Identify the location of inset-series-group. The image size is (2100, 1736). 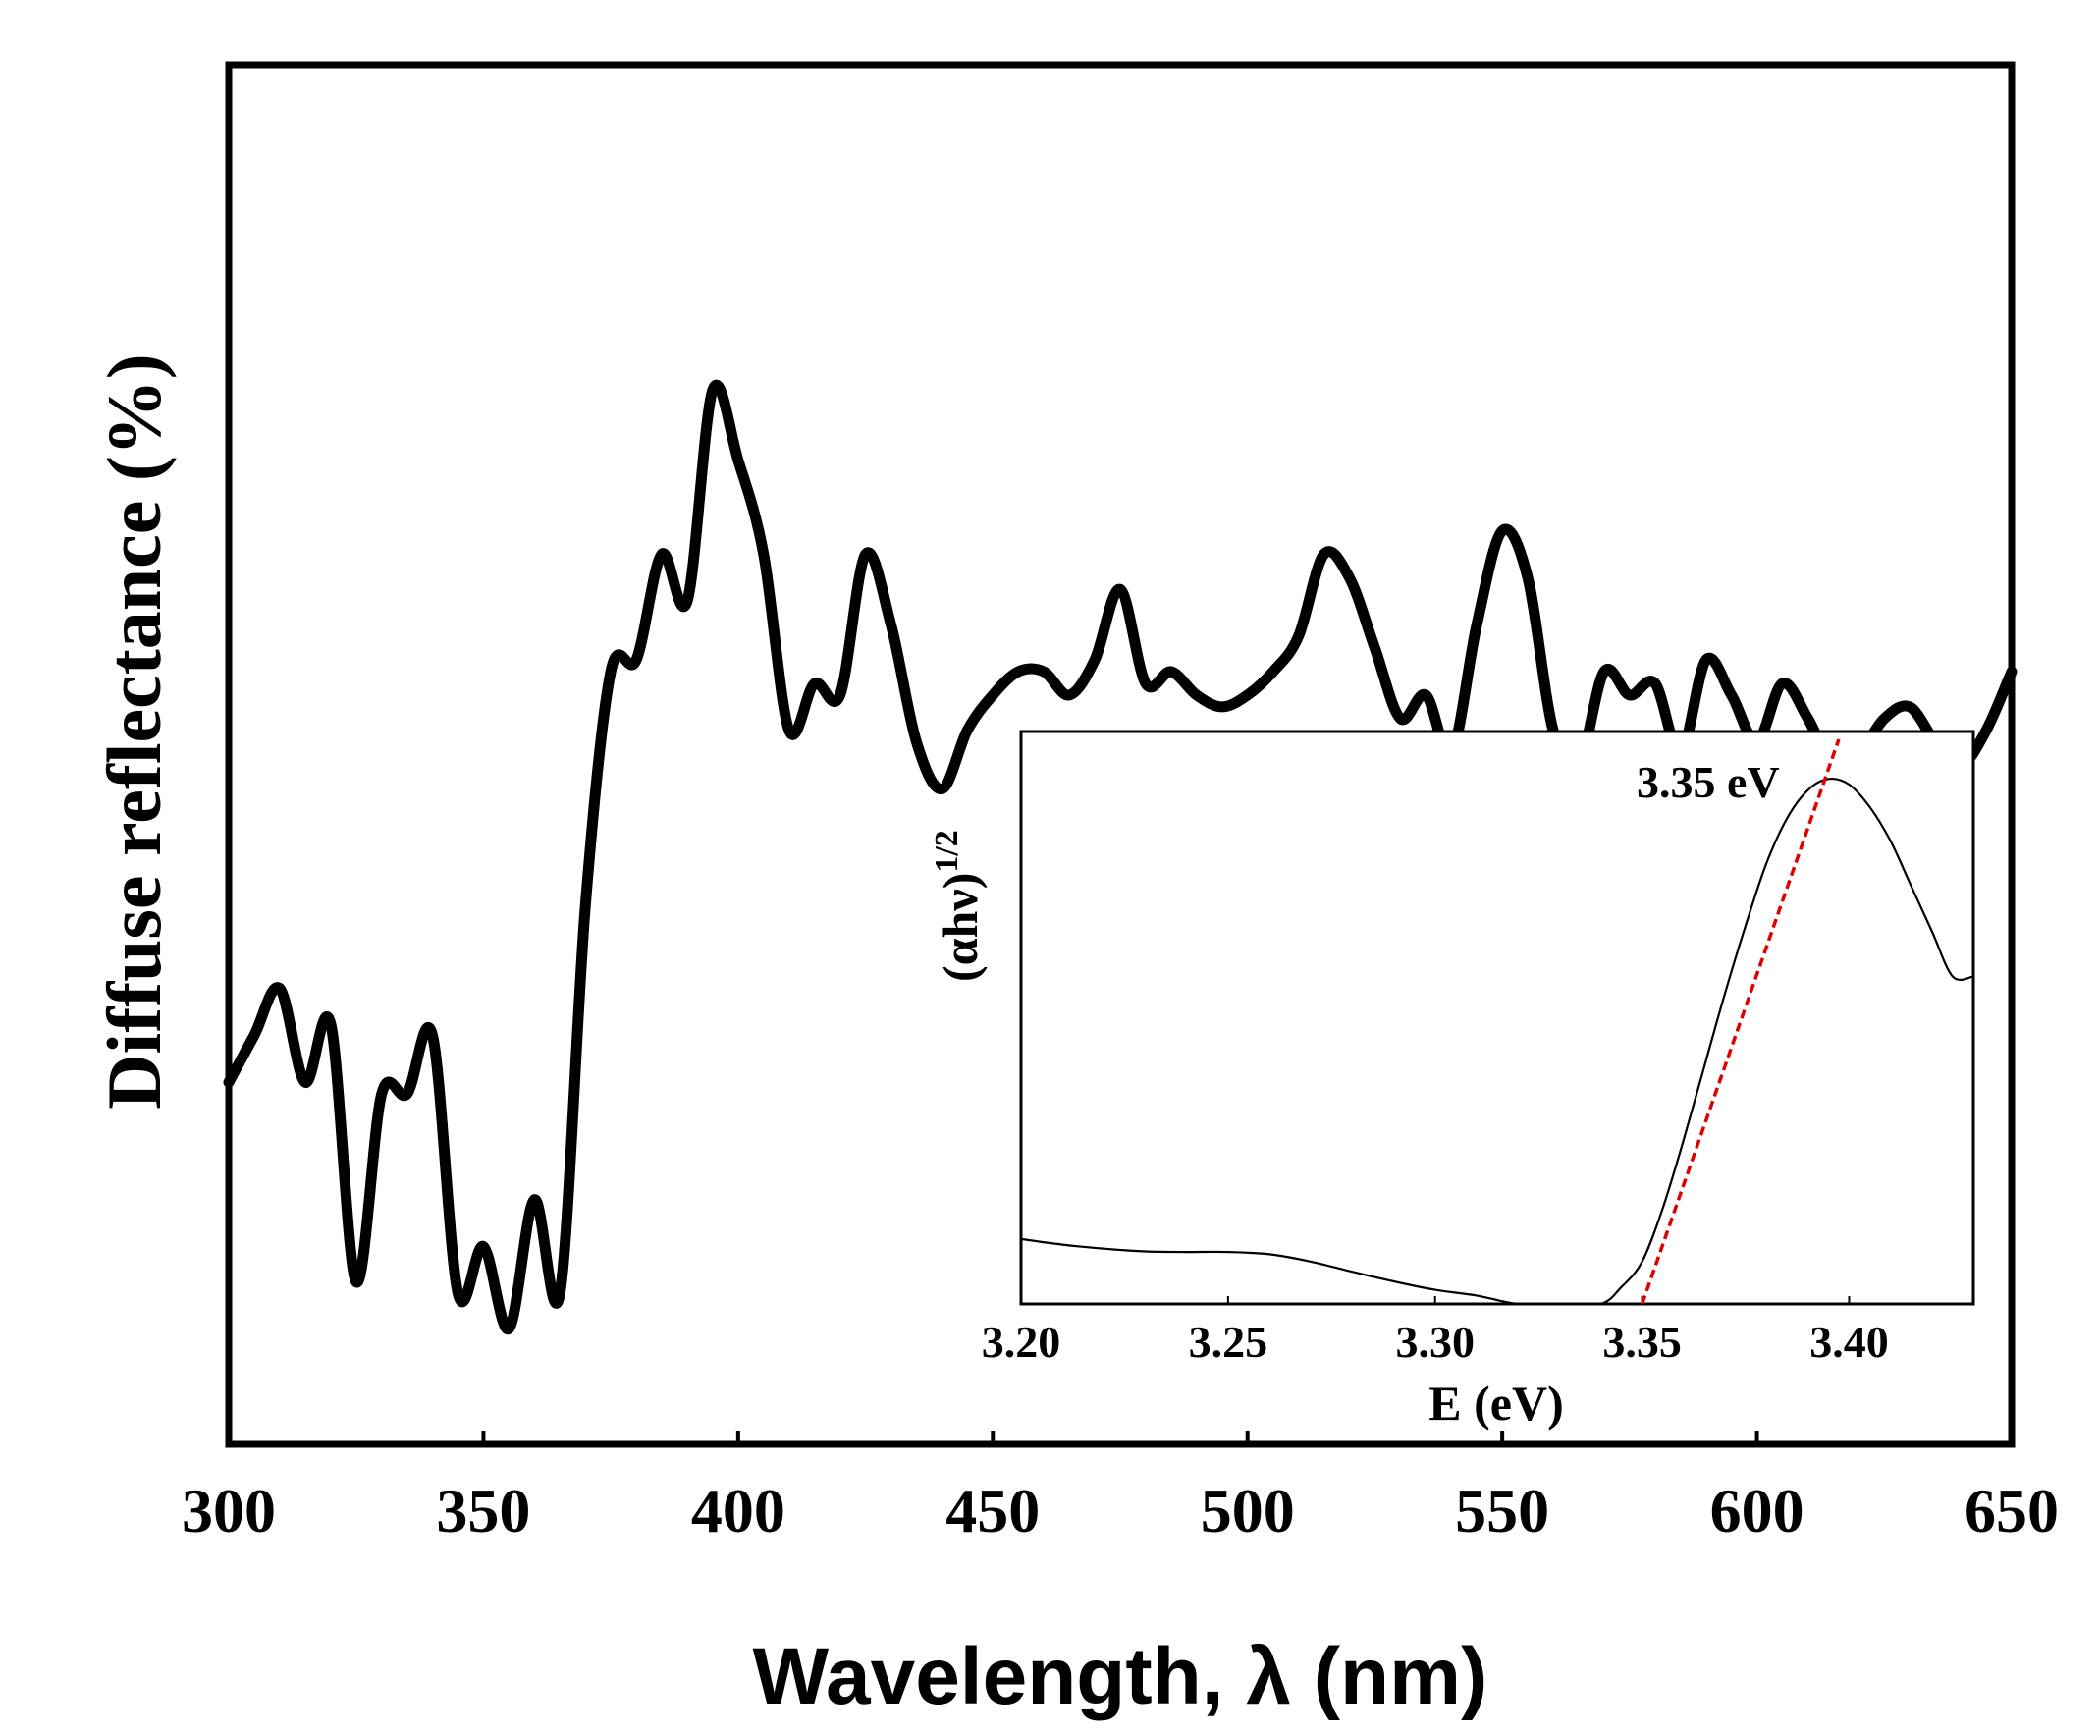
(1497, 1021).